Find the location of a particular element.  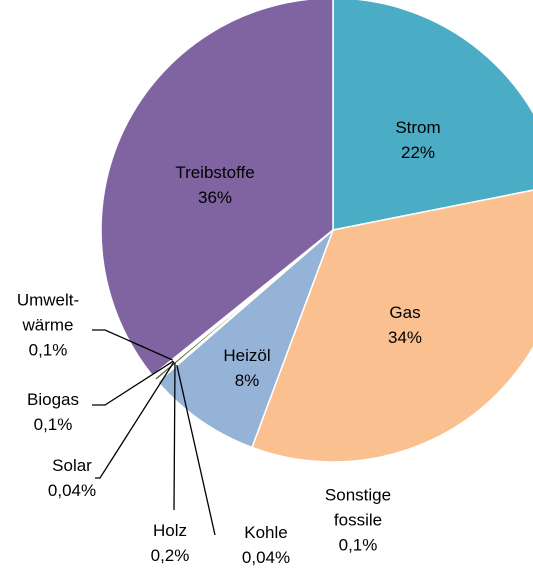

slice-label: Treibstoffe 36% is located at coordinates (214, 185).